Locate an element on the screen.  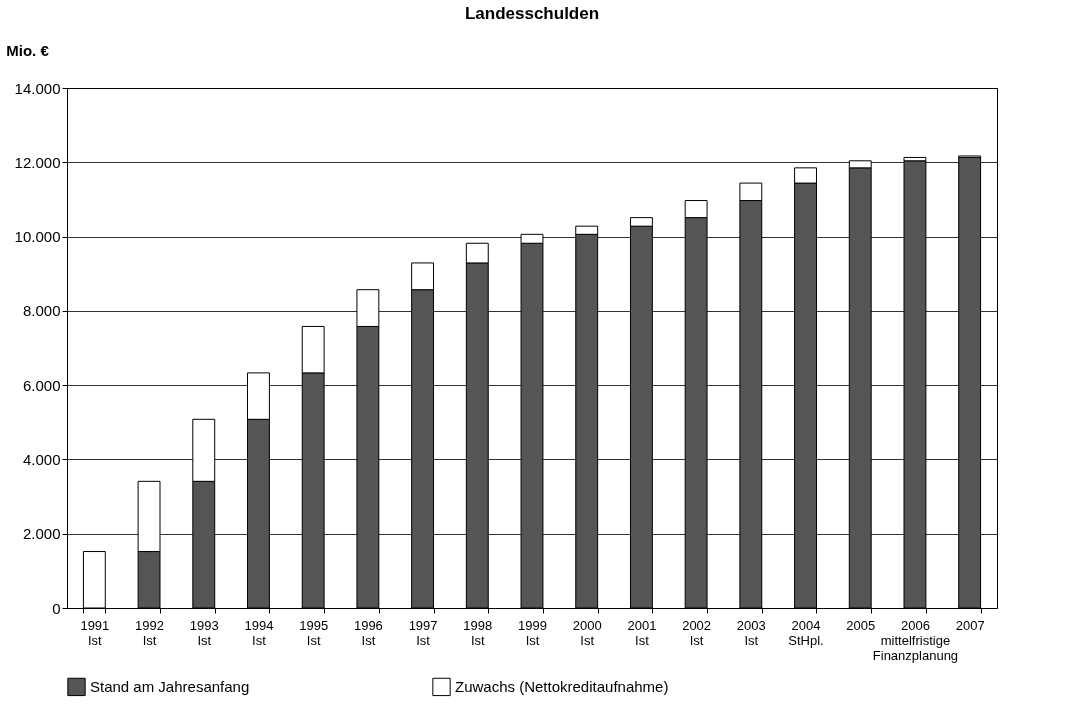
x-tick-label: 2000 Ist is located at coordinates (587, 632).